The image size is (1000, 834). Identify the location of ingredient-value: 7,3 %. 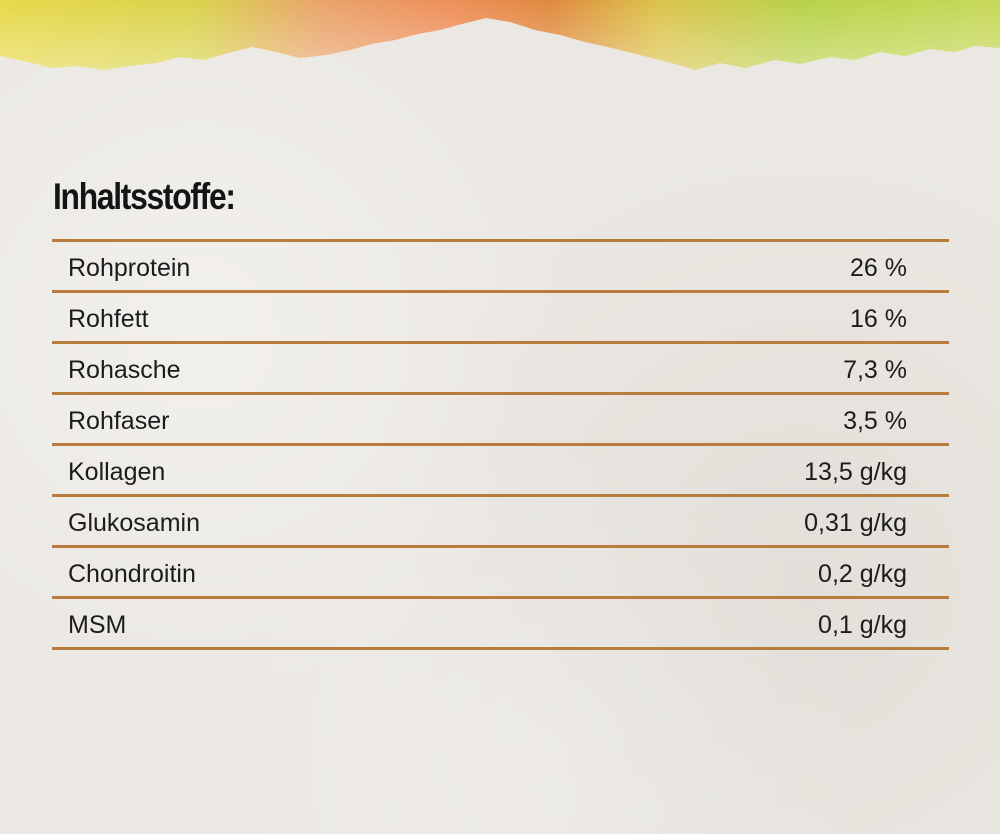
(875, 370).